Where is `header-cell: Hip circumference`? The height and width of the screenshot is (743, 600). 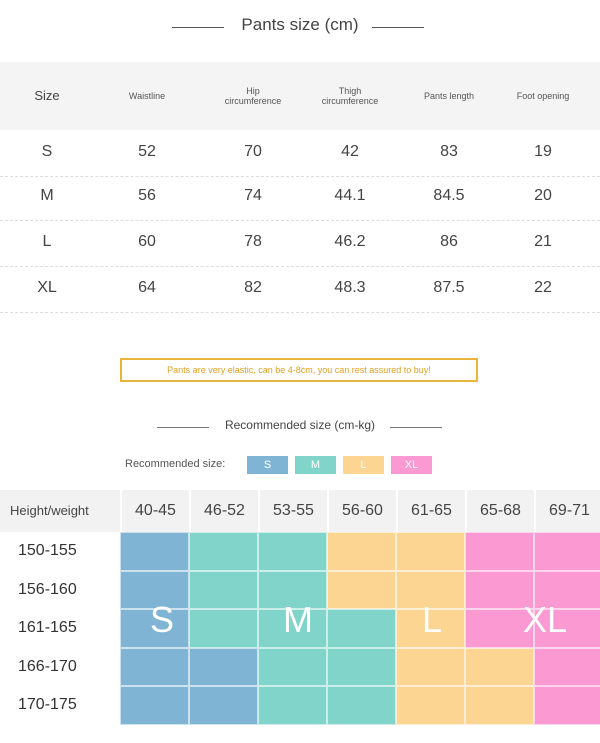 header-cell: Hip circumference is located at coordinates (253, 96).